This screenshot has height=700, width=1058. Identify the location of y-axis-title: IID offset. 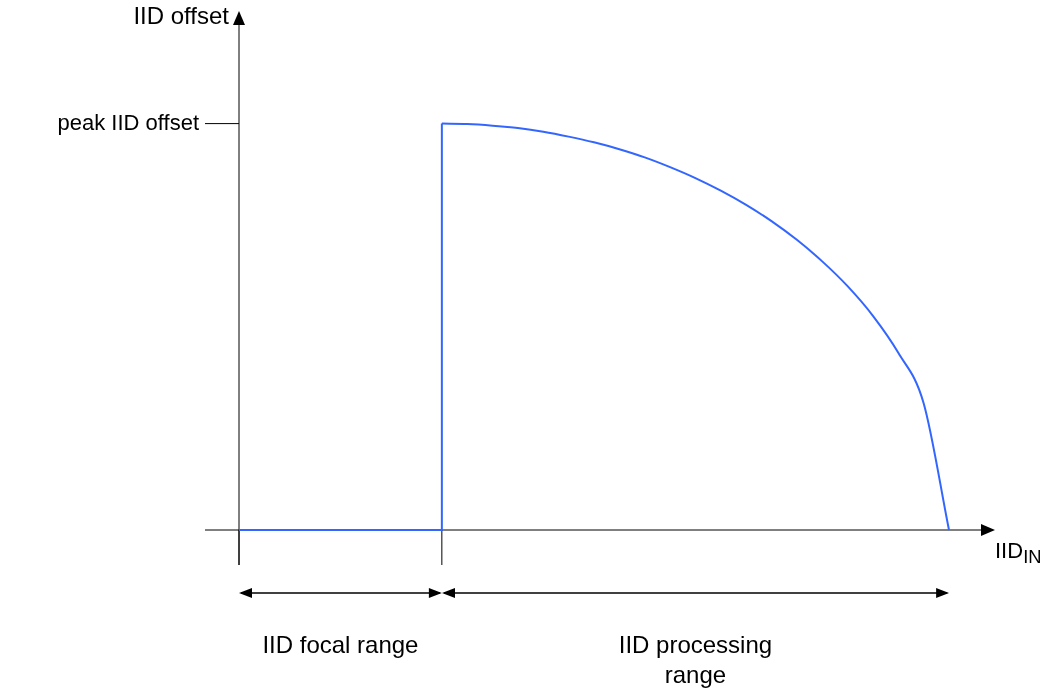
(180, 16).